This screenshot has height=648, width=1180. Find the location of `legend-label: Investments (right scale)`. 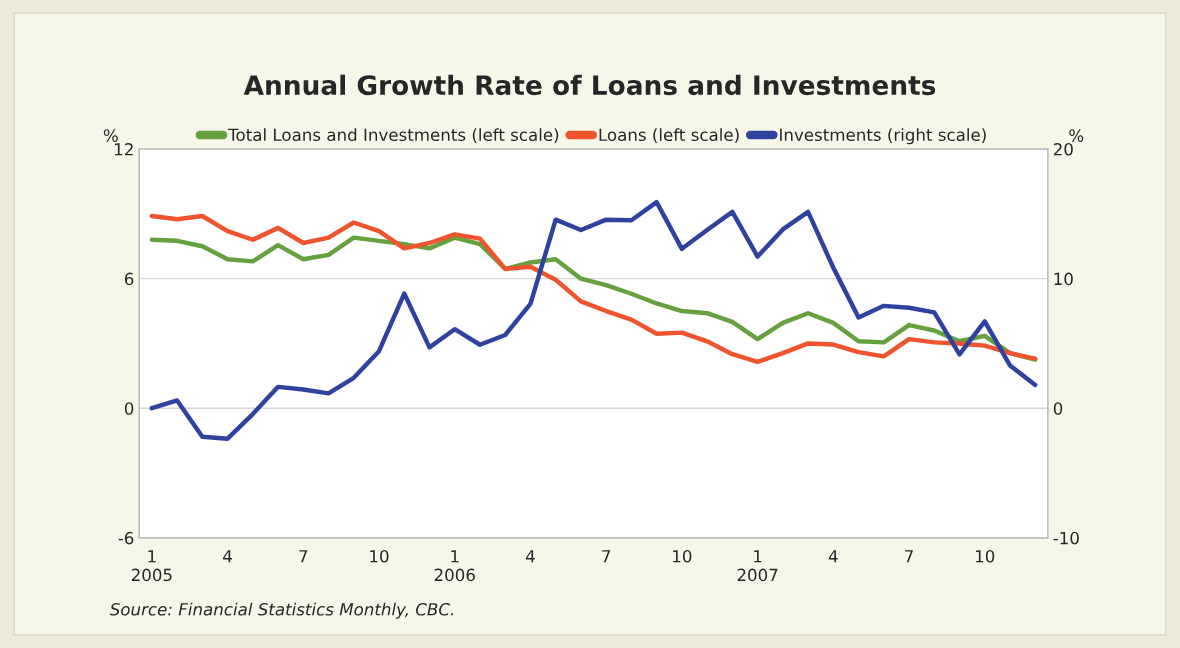

legend-label: Investments (right scale) is located at coordinates (883, 136).